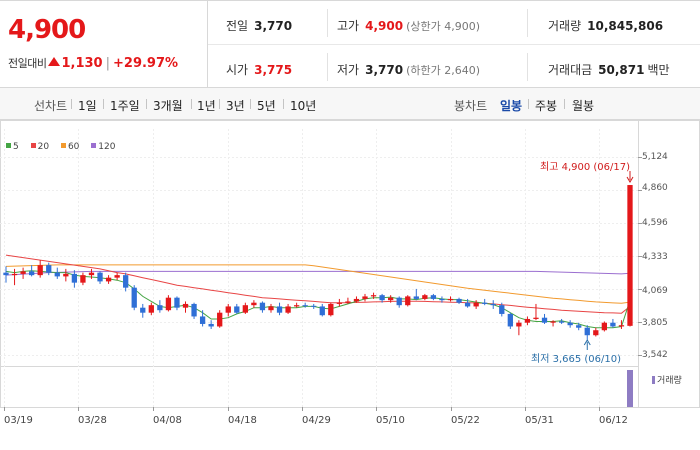 The width and height of the screenshot is (700, 450). Describe the element at coordinates (539, 420) in the screenshot. I see `x-tick-label: 05/31` at that location.